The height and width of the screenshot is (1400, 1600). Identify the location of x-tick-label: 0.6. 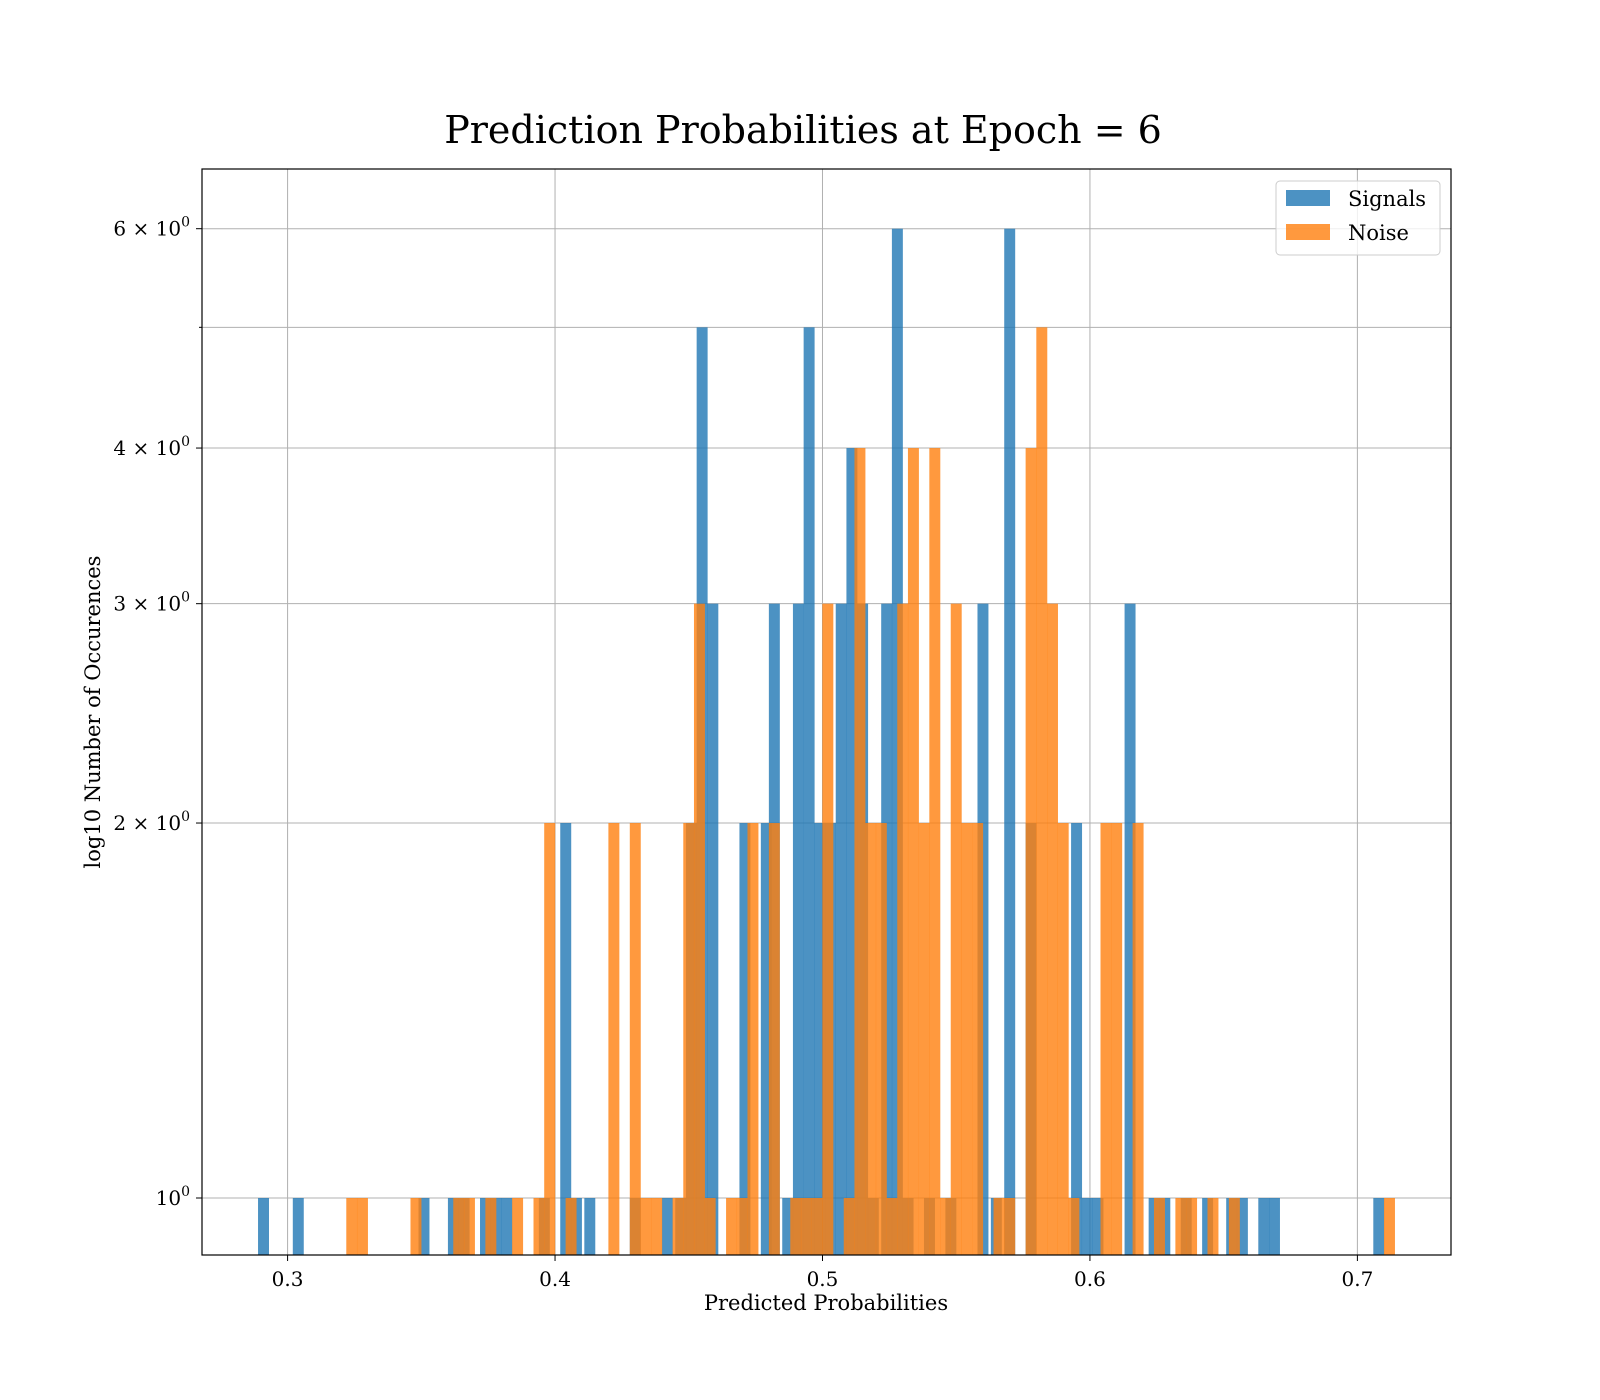
(1090, 1279).